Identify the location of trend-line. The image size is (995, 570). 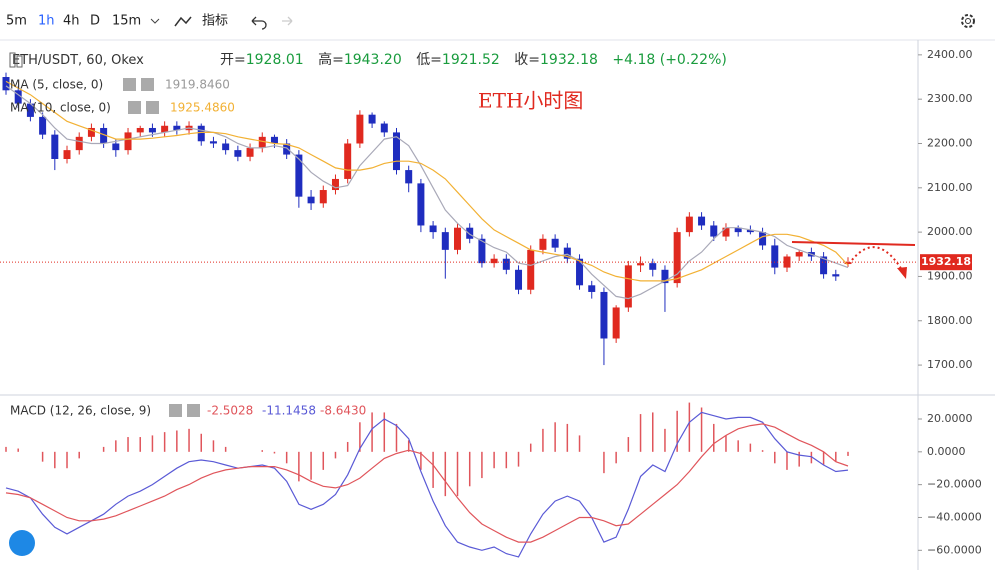
(853, 243).